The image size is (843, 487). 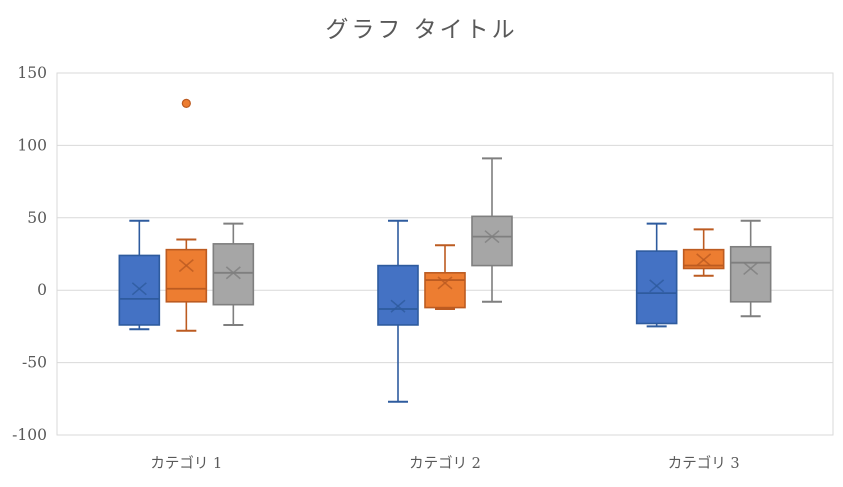 What do you see at coordinates (186, 463) in the screenshot?
I see `x-axis-category-label: カテゴリ 1` at bounding box center [186, 463].